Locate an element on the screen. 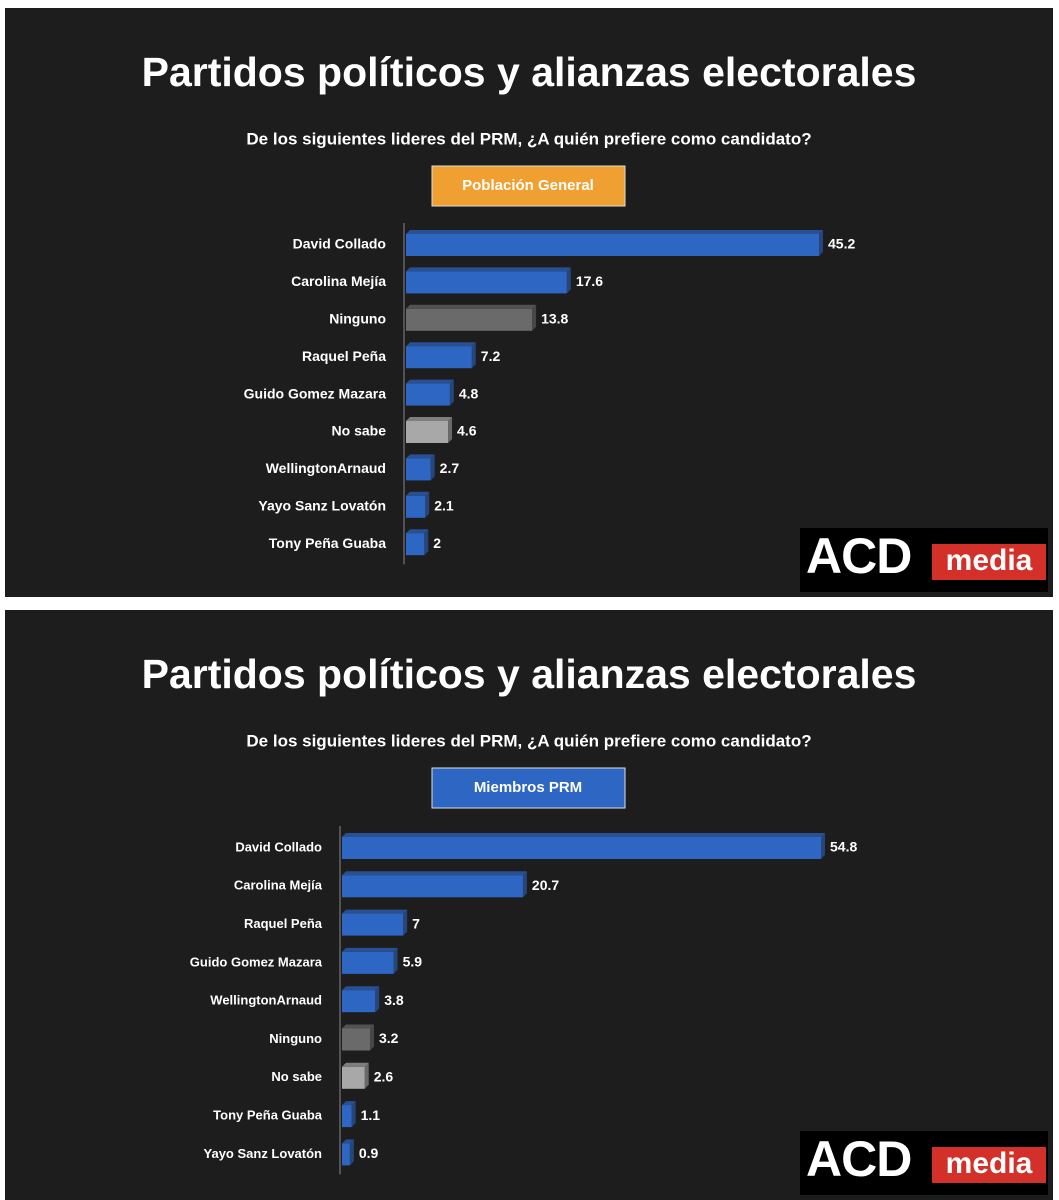 Image resolution: width=1059 pixels, height=1200 pixels. value-label: 45.2 is located at coordinates (841, 244).